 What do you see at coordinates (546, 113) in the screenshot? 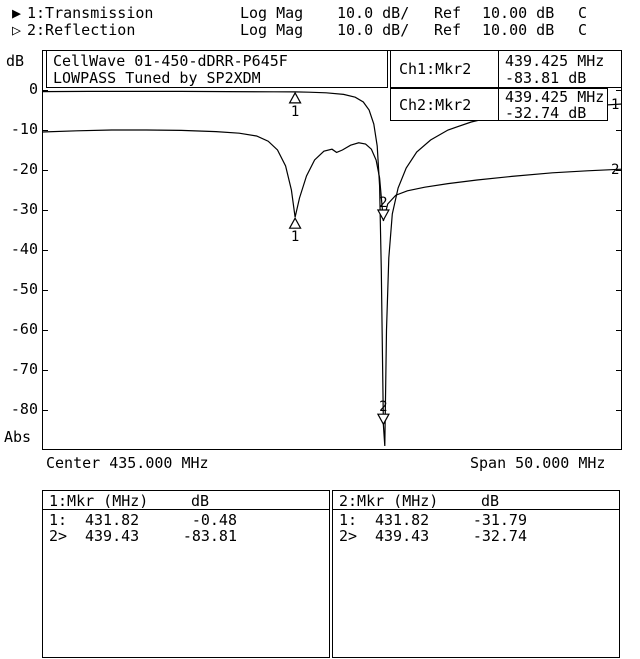
I see `ch2-marker-value: -32.74 dB` at bounding box center [546, 113].